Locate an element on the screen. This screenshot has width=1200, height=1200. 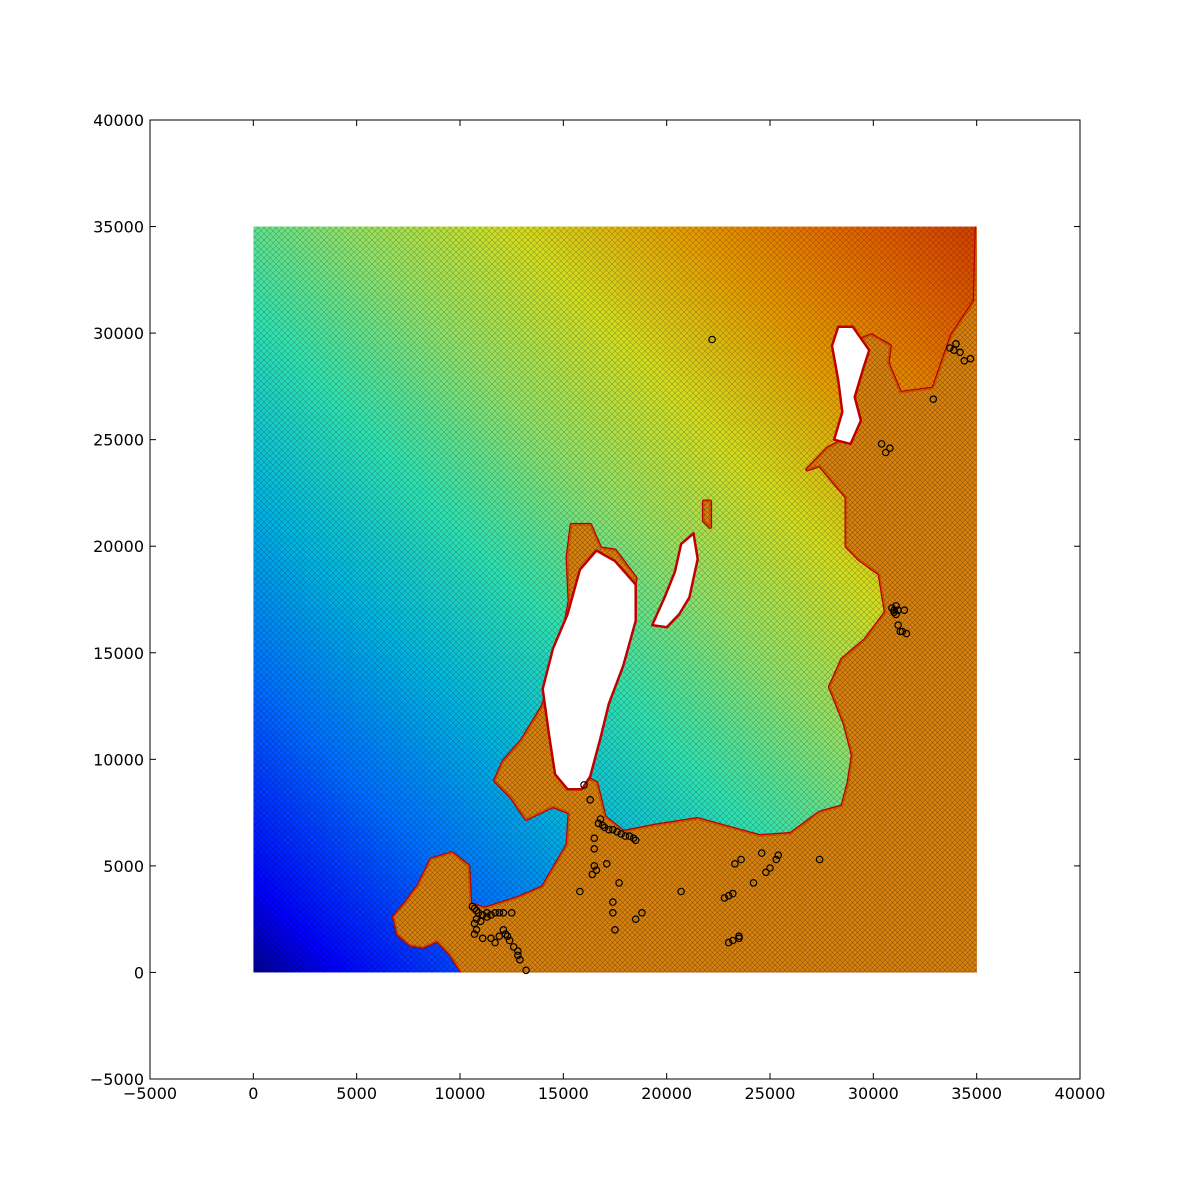
x-tick-label: −5000 is located at coordinates (150, 1093).